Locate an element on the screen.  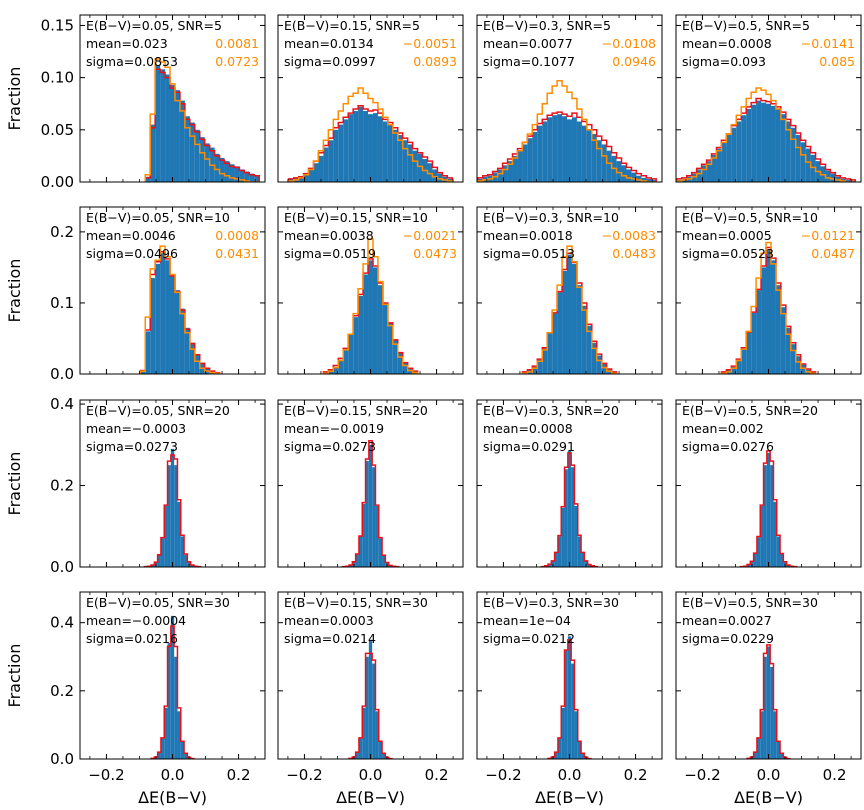
panel-mean-alt: 0.0081 is located at coordinates (237, 43).